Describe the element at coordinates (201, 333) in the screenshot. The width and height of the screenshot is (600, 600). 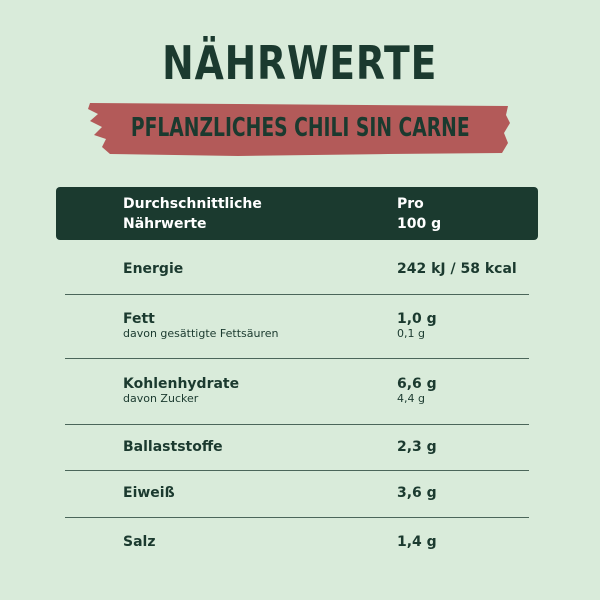
I see `row-sublabel: davon gesättigte Fettsäuren` at that location.